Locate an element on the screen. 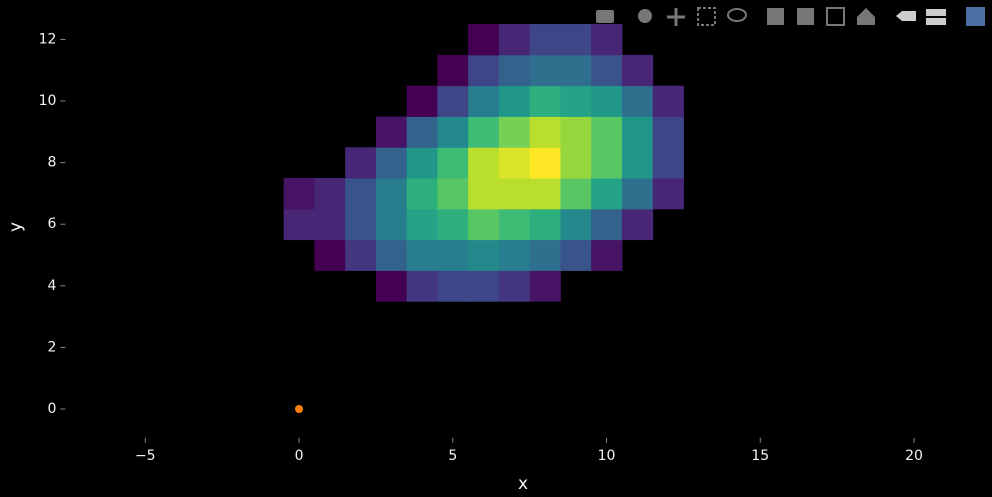 The image size is (992, 497). autoscale-button is located at coordinates (835, 16).